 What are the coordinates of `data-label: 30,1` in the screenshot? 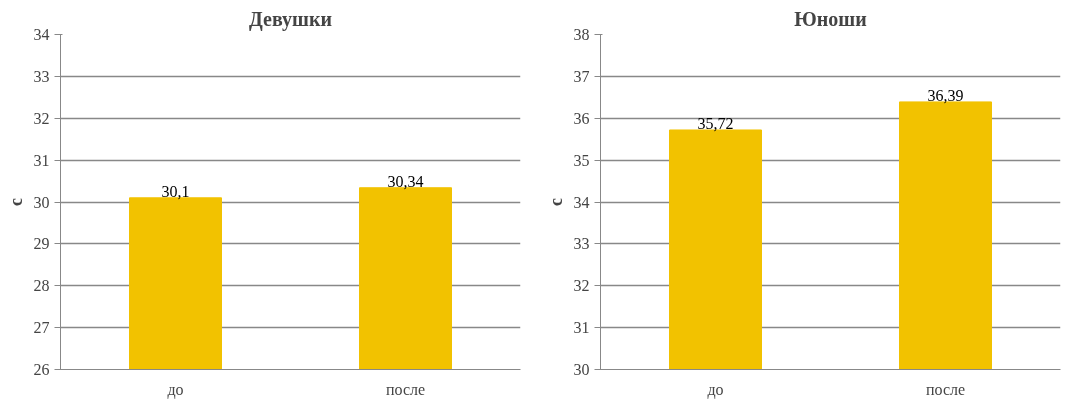 It's located at (175, 191).